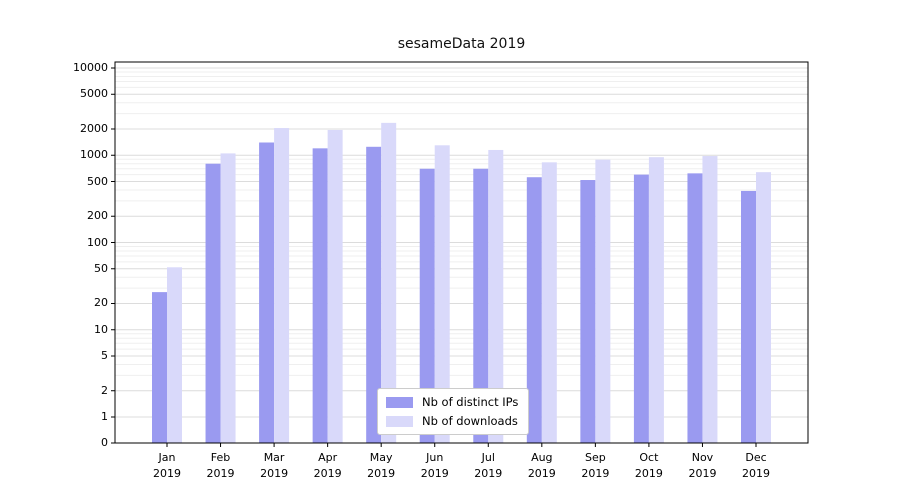  What do you see at coordinates (104, 355) in the screenshot?
I see `y-tick-label: 5` at bounding box center [104, 355].